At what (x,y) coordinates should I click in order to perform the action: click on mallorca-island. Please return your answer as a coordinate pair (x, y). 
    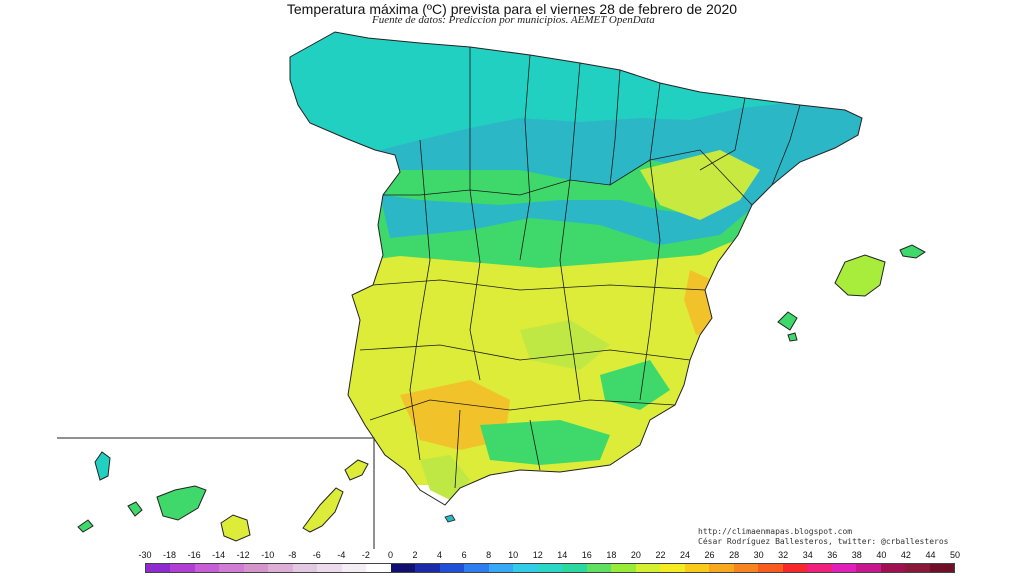
    Looking at the image, I should click on (860, 275).